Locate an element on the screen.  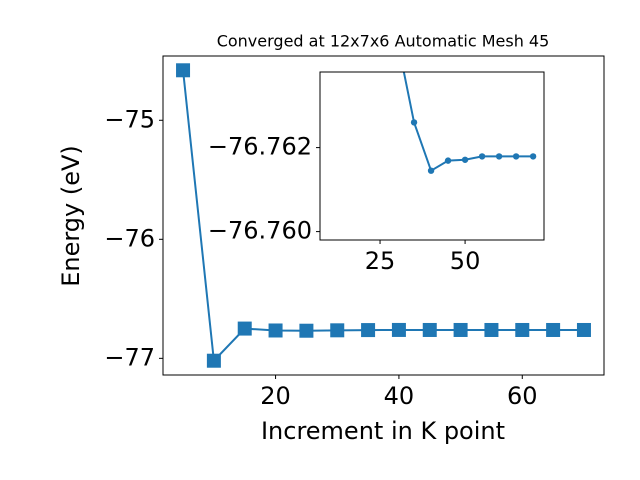
plot-series is located at coordinates (469, 123).